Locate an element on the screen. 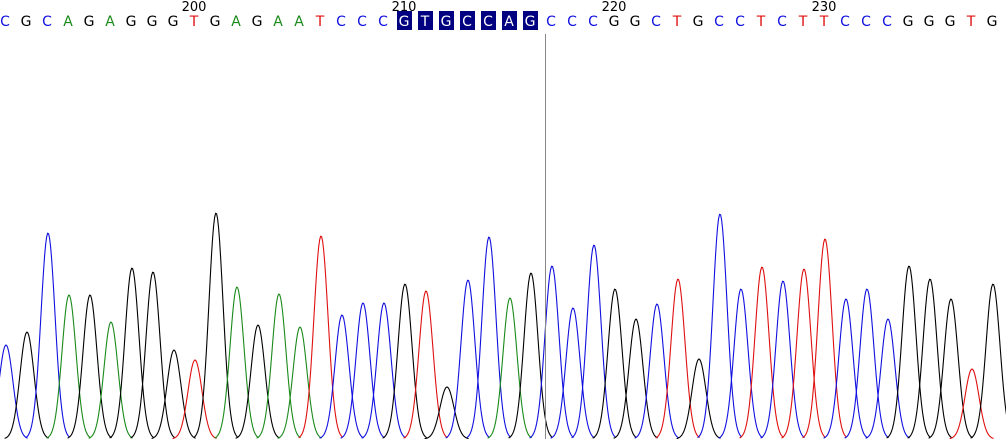  position-label: 220 is located at coordinates (614, 7).